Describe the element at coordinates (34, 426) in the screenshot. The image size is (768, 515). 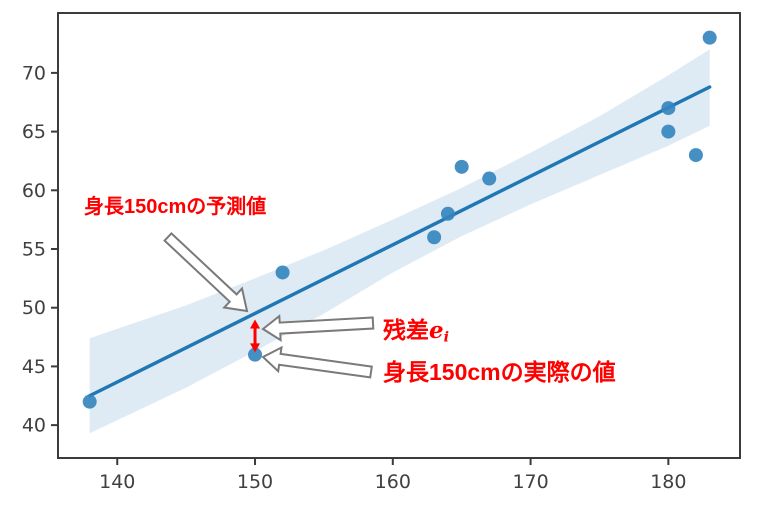
I see `y-tick-label: 40` at that location.